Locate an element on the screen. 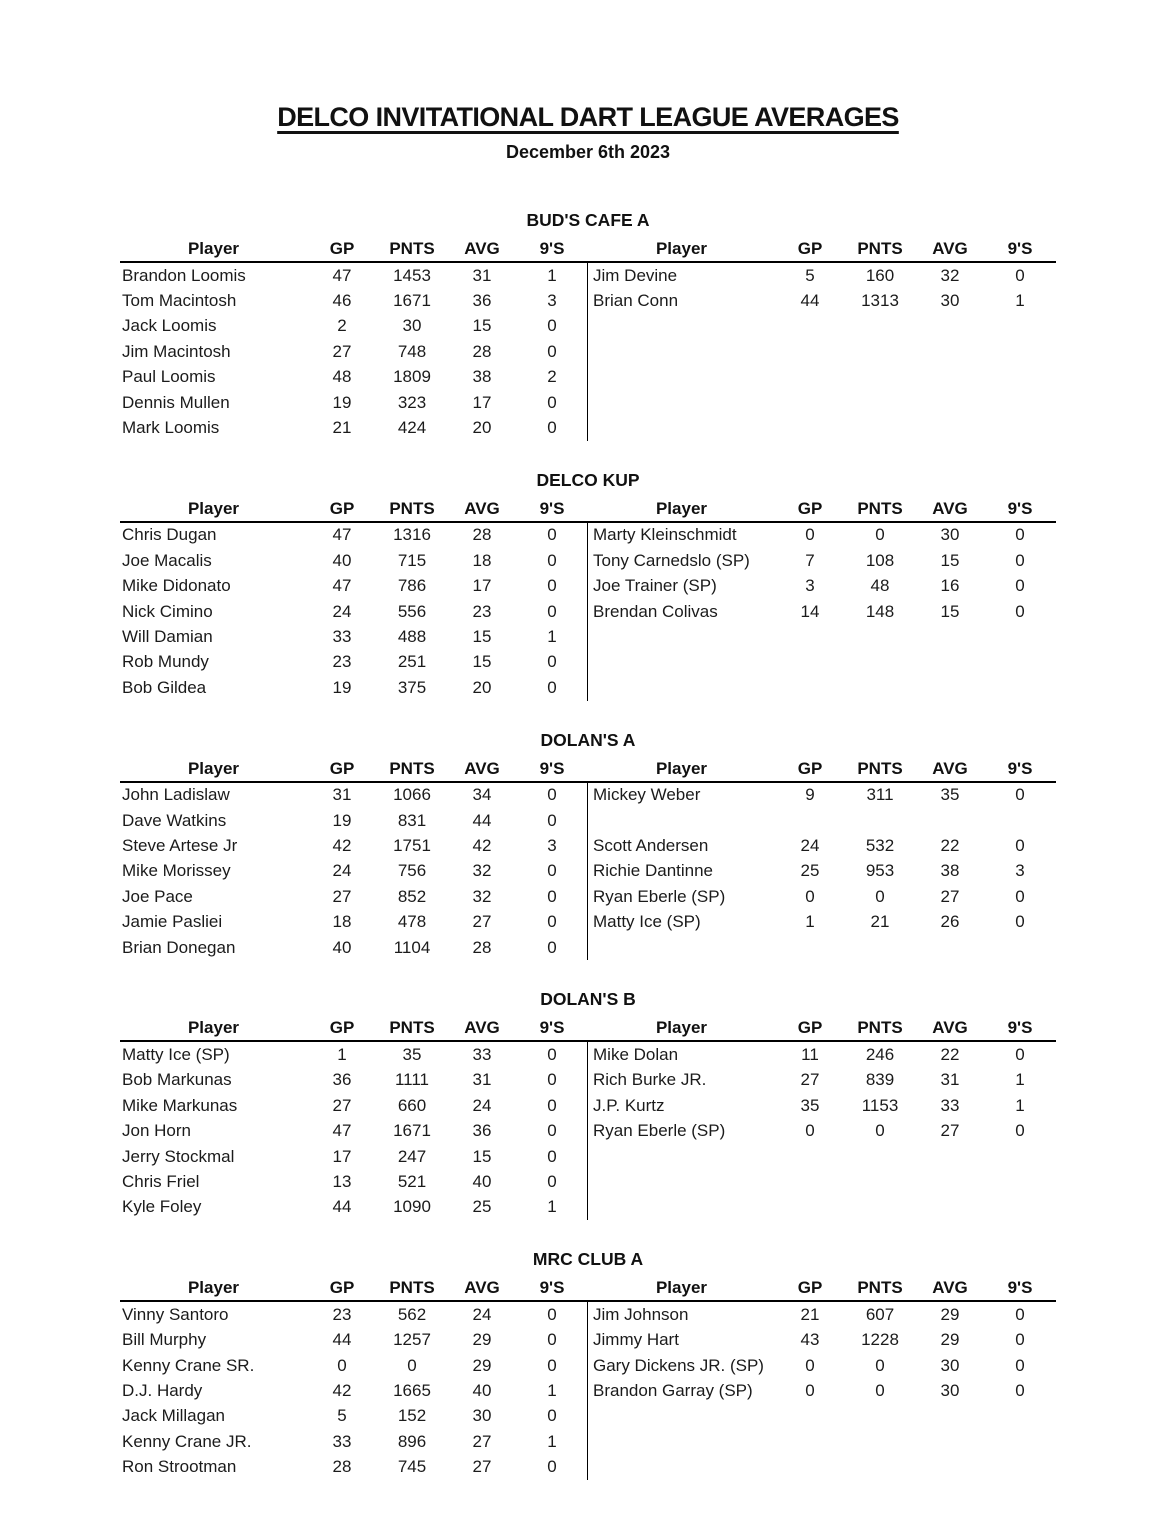 Image resolution: width=1176 pixels, height=1522 pixels. column-header-player: Player is located at coordinates (213, 1288).